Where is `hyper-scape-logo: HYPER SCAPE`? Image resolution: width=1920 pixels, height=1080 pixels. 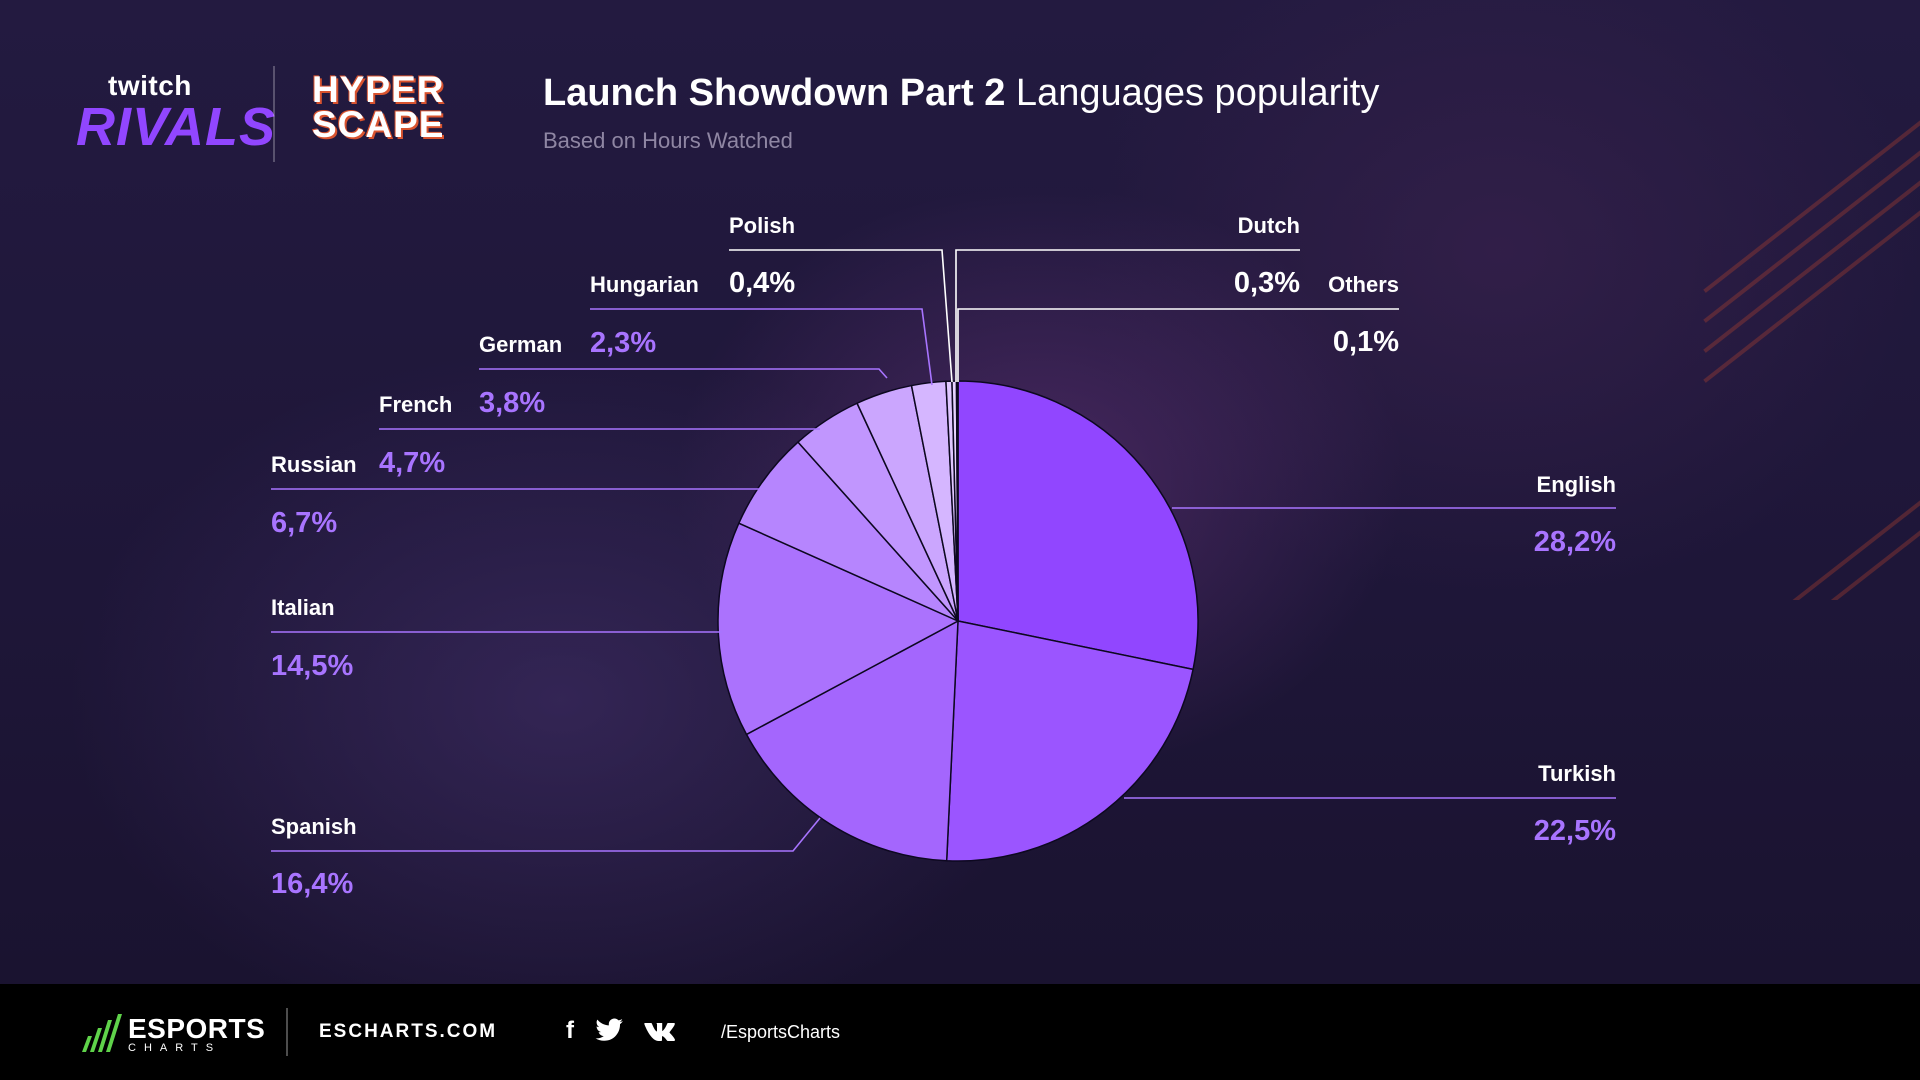 hyper-scape-logo: HYPER SCAPE is located at coordinates (396, 107).